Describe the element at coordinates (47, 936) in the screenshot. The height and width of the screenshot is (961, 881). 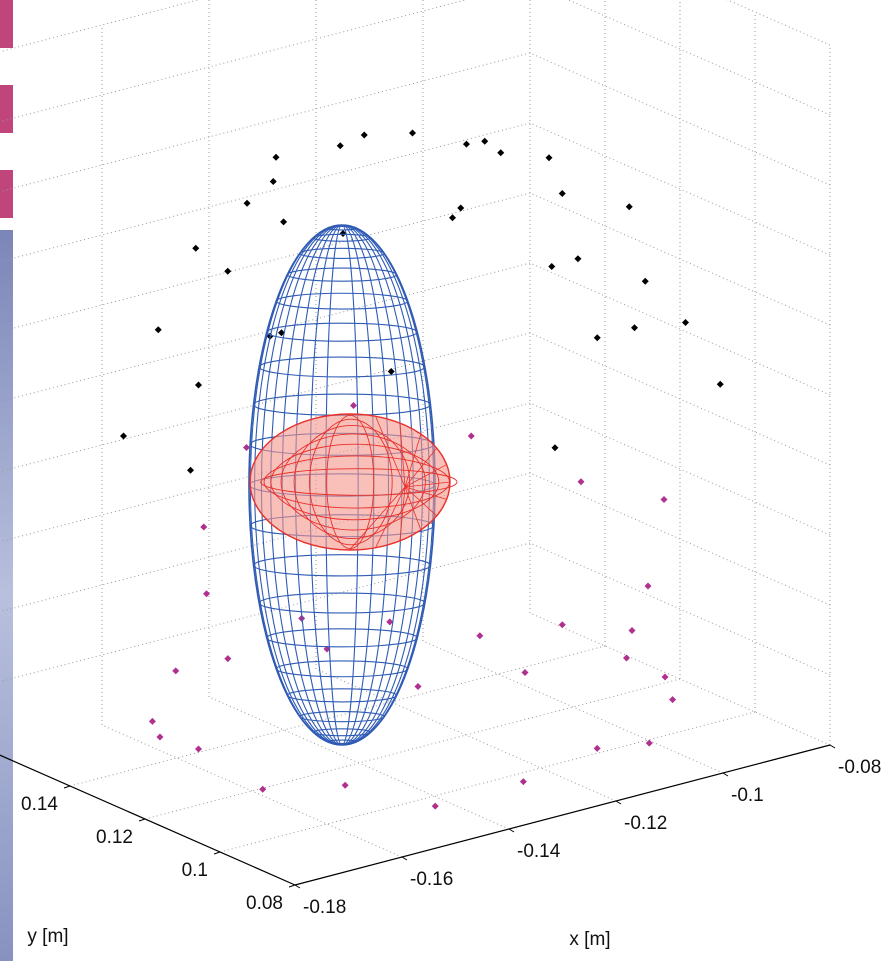
I see `y-axis-label: y [m]` at that location.